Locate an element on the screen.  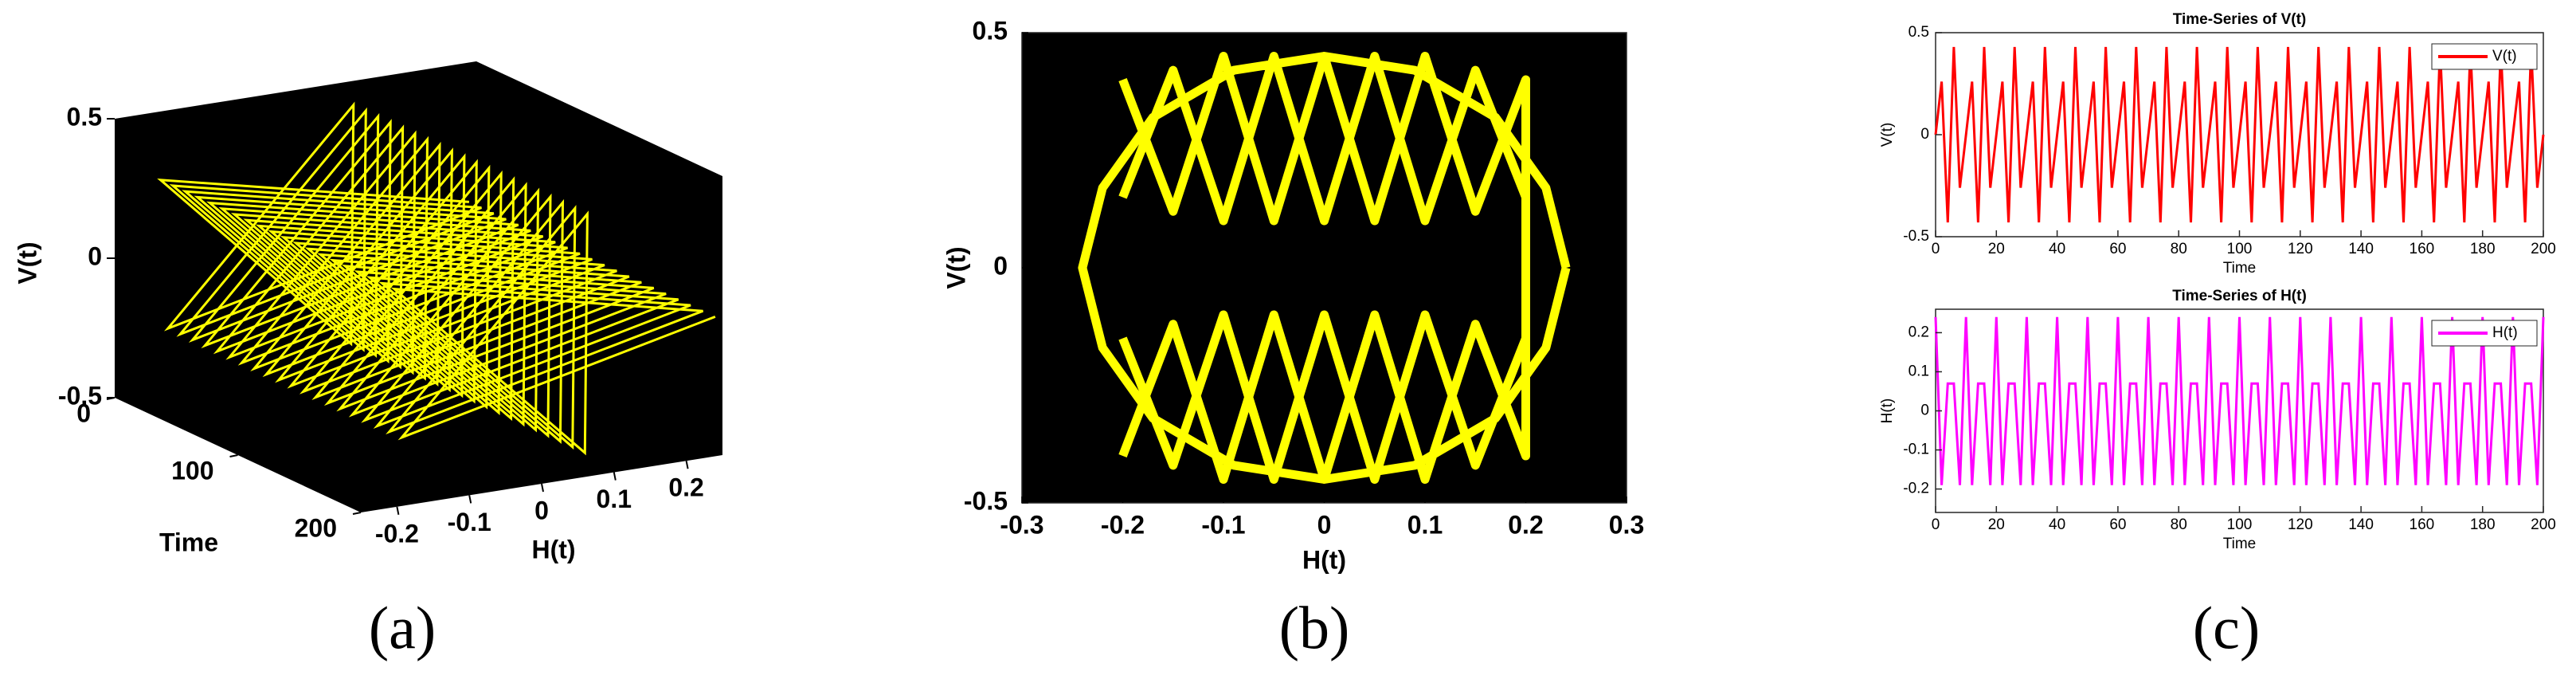
x-tick-label: 0.1 is located at coordinates (1425, 524).